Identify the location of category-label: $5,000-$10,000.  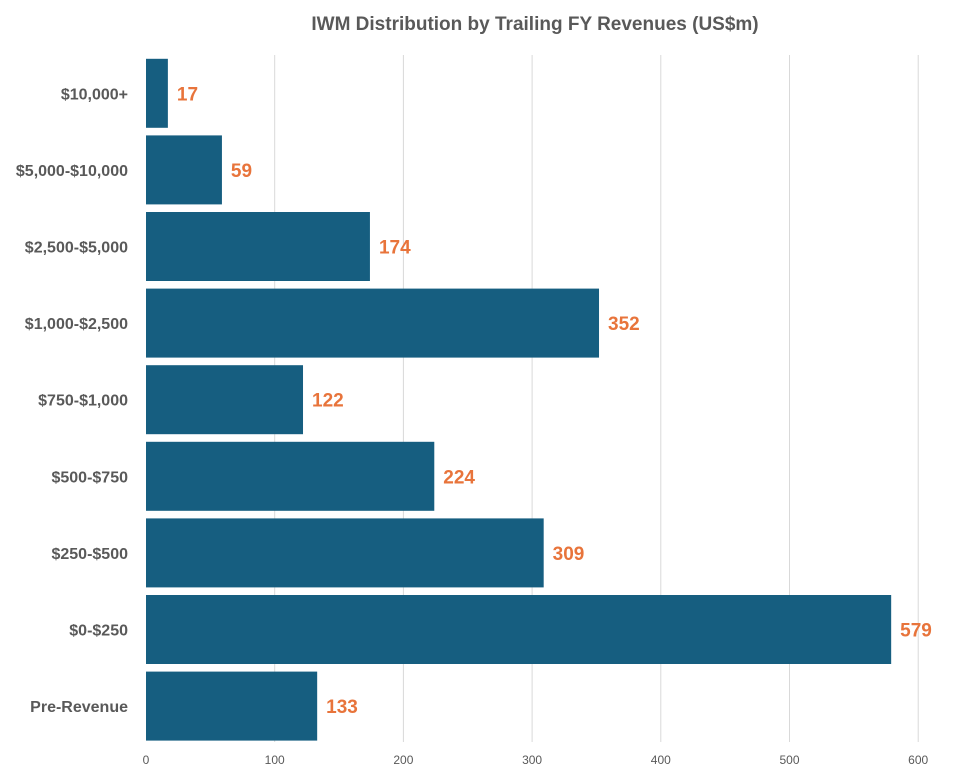
(72, 171).